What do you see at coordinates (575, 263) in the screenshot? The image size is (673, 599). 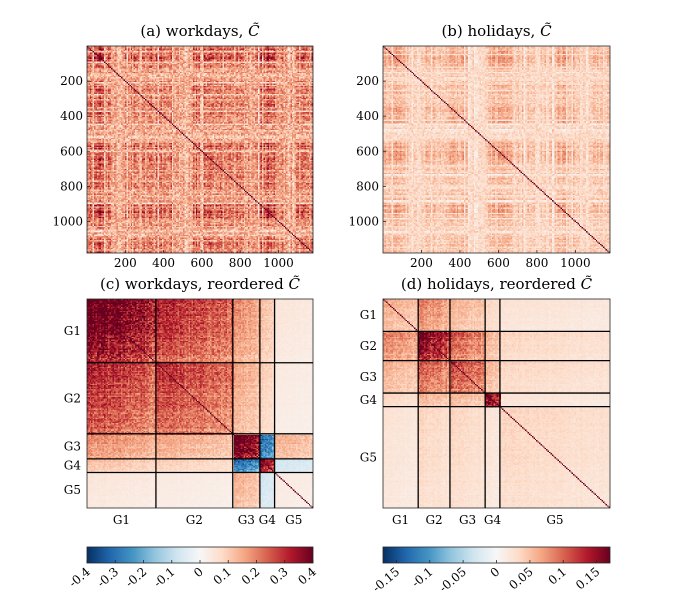 I see `x-tick-label-1-1000: 1000` at bounding box center [575, 263].